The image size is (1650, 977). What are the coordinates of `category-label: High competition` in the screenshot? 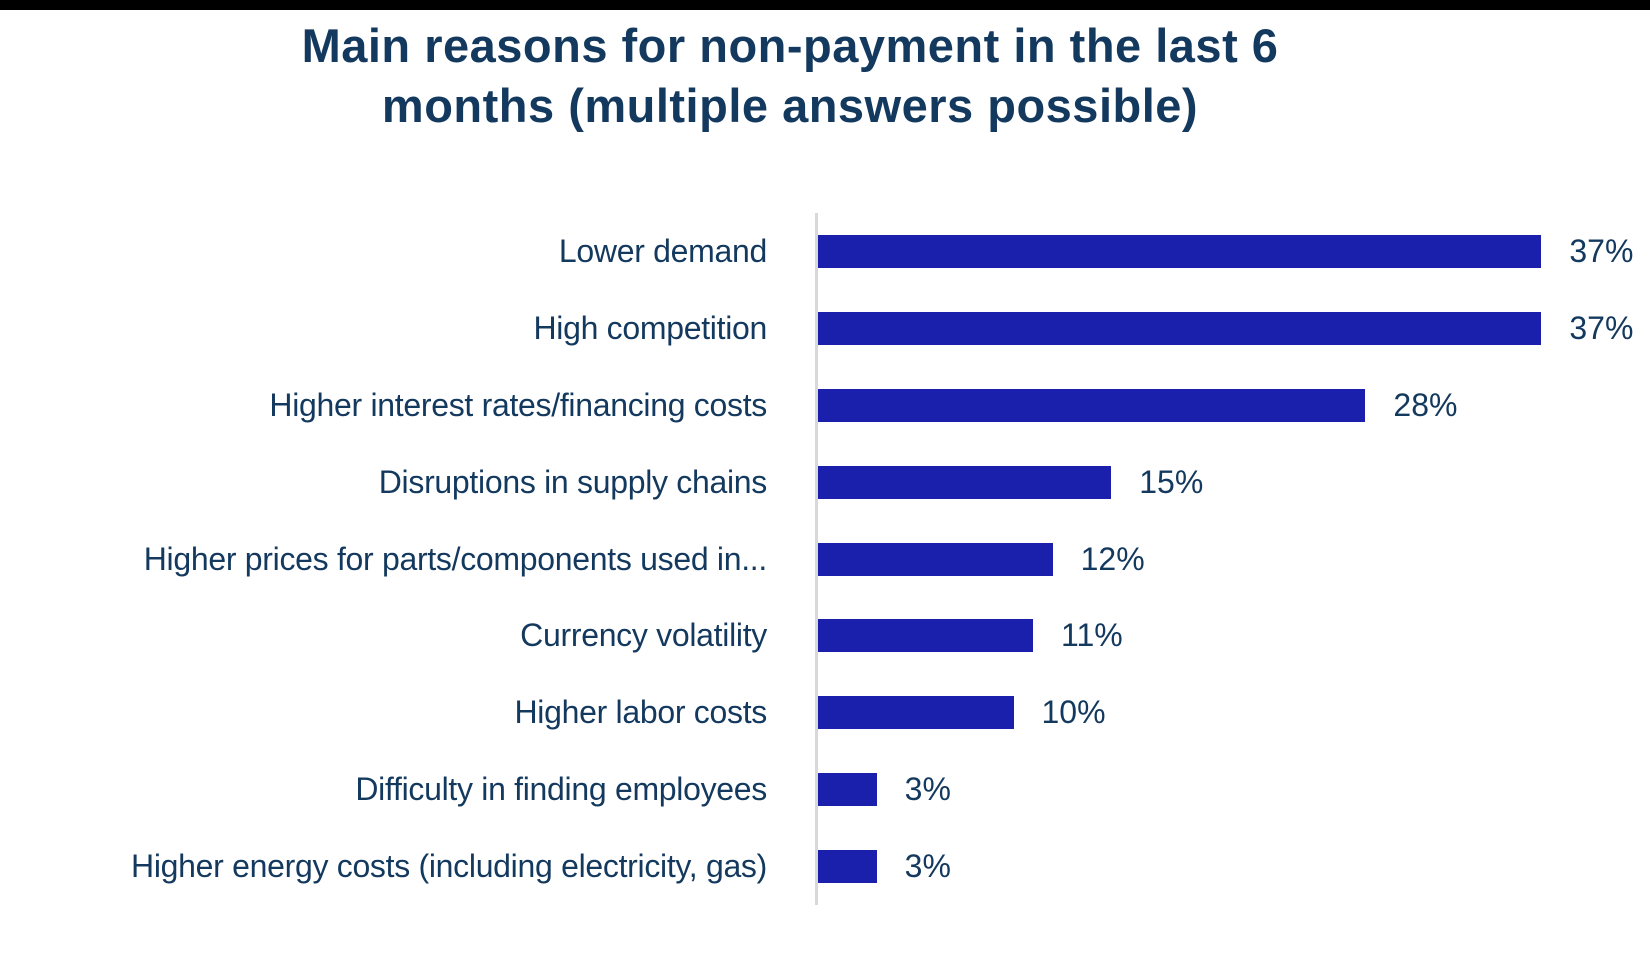 It's located at (650, 327).